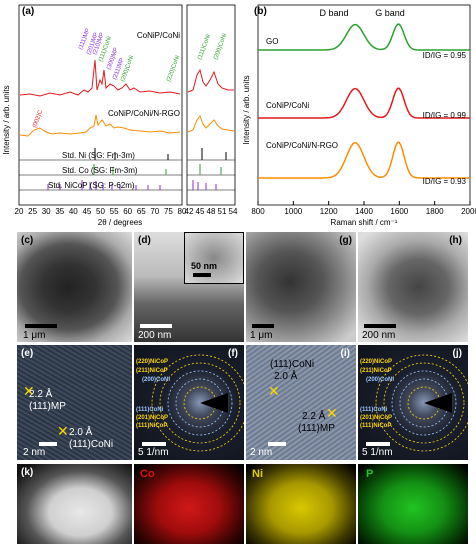  I want to click on ref-sticks-ni, so click(160, 154).